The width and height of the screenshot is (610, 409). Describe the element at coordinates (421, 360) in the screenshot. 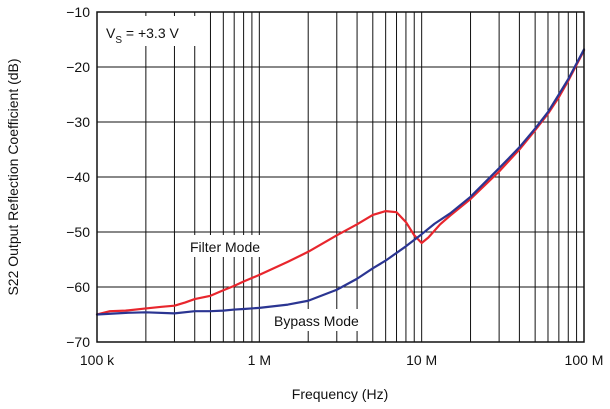

I see `x-tick-label-2: 10 M` at that location.